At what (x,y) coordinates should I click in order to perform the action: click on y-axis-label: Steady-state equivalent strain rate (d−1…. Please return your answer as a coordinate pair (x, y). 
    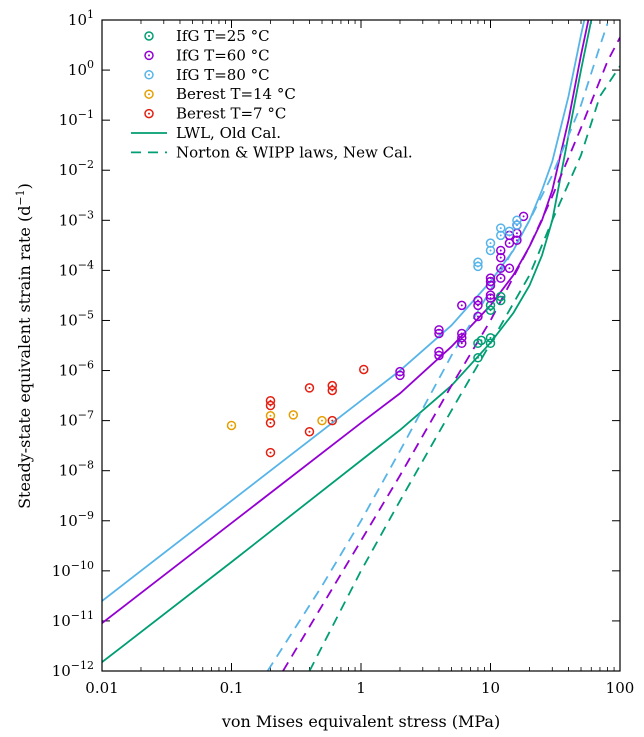
    Looking at the image, I should click on (24, 346).